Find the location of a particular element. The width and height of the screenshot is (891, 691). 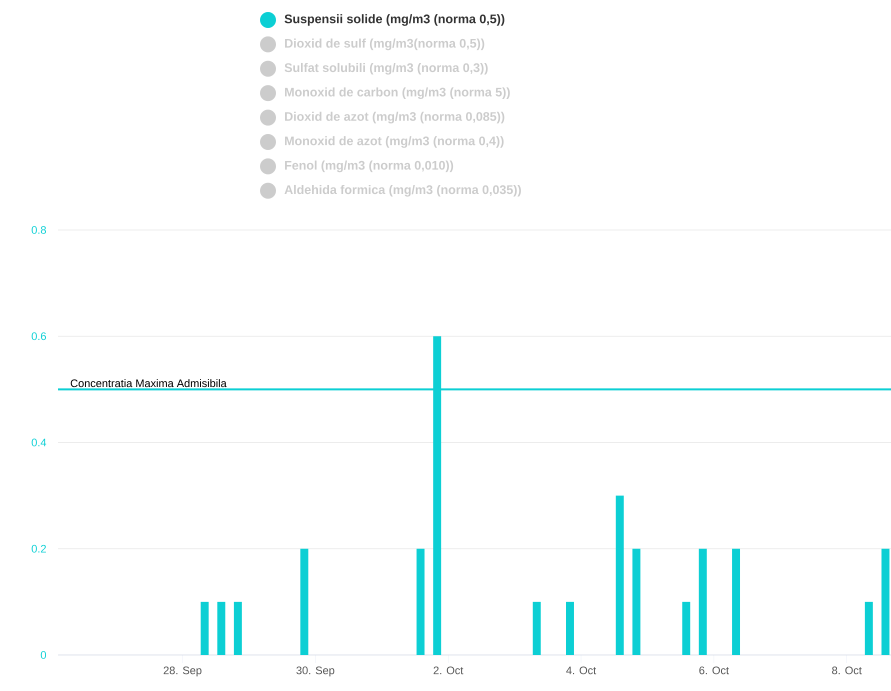

x-tick-label: 28. Sep is located at coordinates (183, 671).